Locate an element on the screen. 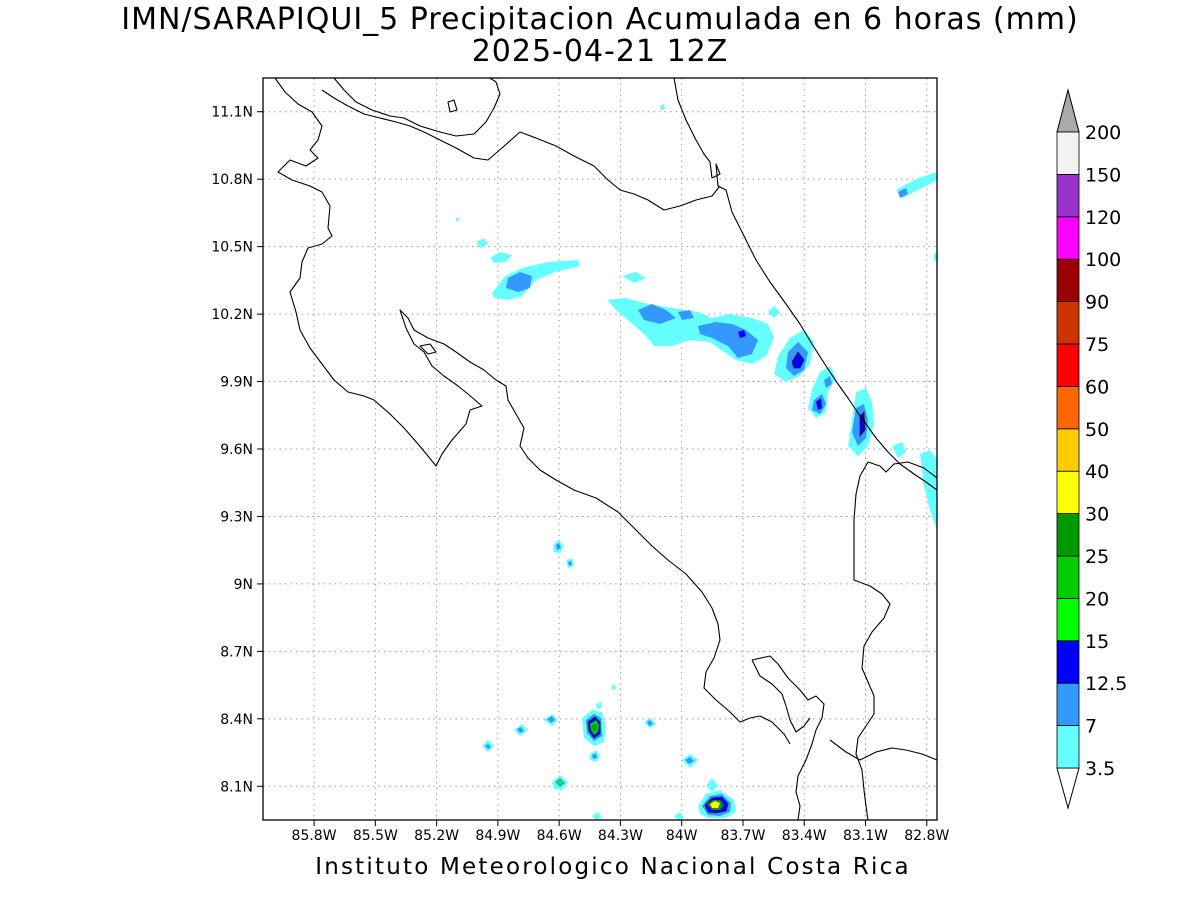 The width and height of the screenshot is (1200, 900). colorbar-label: 200 is located at coordinates (1103, 133).